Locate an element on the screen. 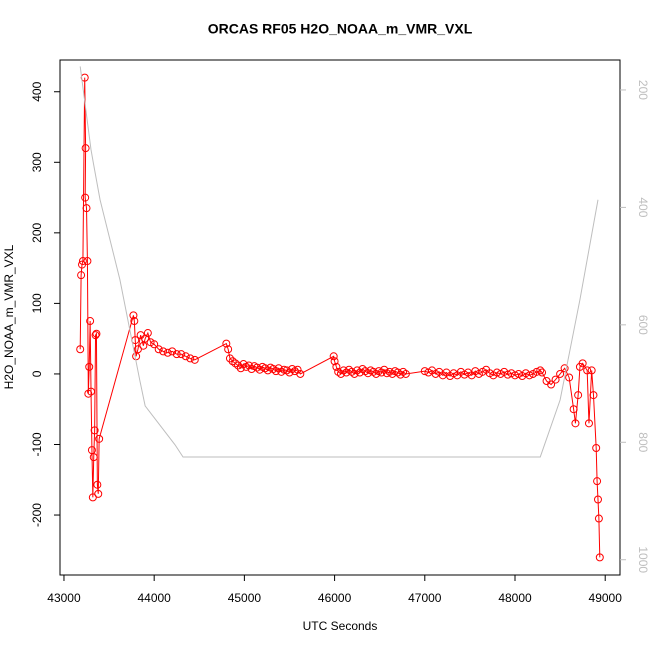 The width and height of the screenshot is (650, 655). x-tick-label: 43000 is located at coordinates (64, 598).